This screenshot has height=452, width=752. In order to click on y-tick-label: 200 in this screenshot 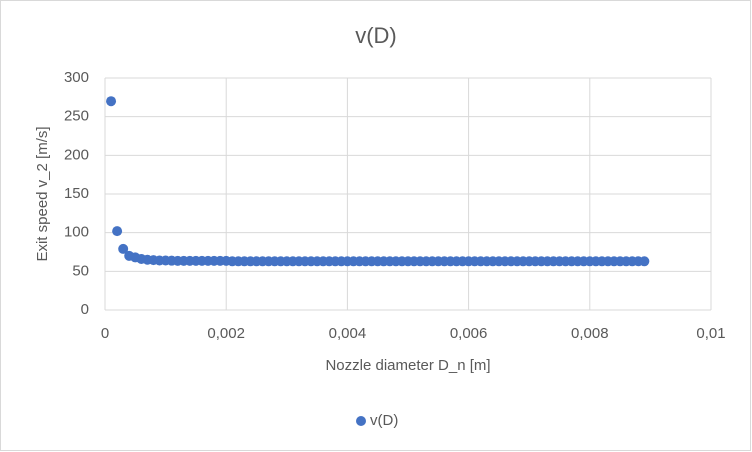, I will do `click(76, 154)`.